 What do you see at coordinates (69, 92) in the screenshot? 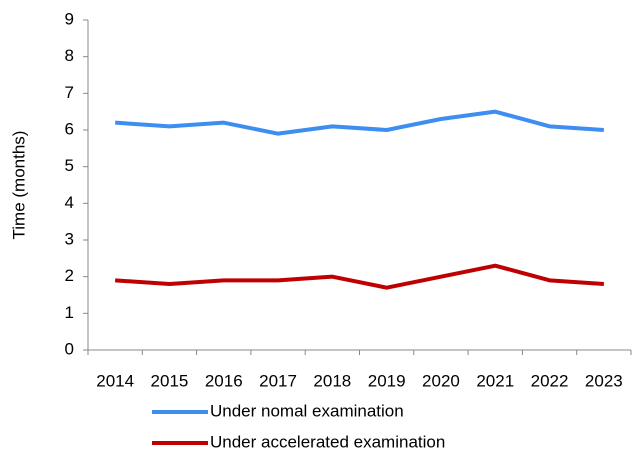
I see `y-tick-label: 7` at bounding box center [69, 92].